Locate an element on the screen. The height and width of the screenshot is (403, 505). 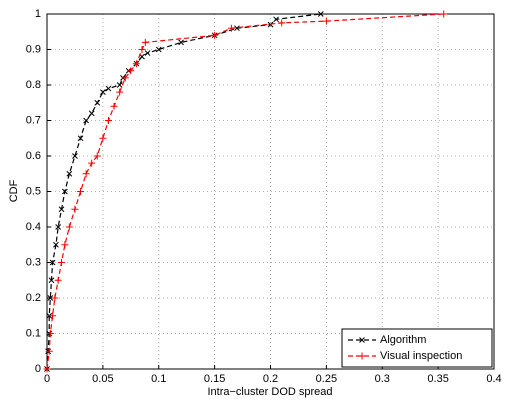
x-tick-label: 0.4 is located at coordinates (493, 379).